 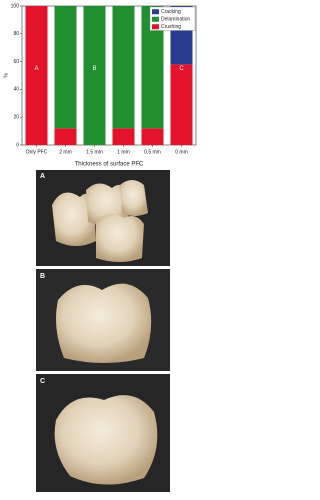 I want to click on y-tick-label: 100, so click(x=15, y=6).